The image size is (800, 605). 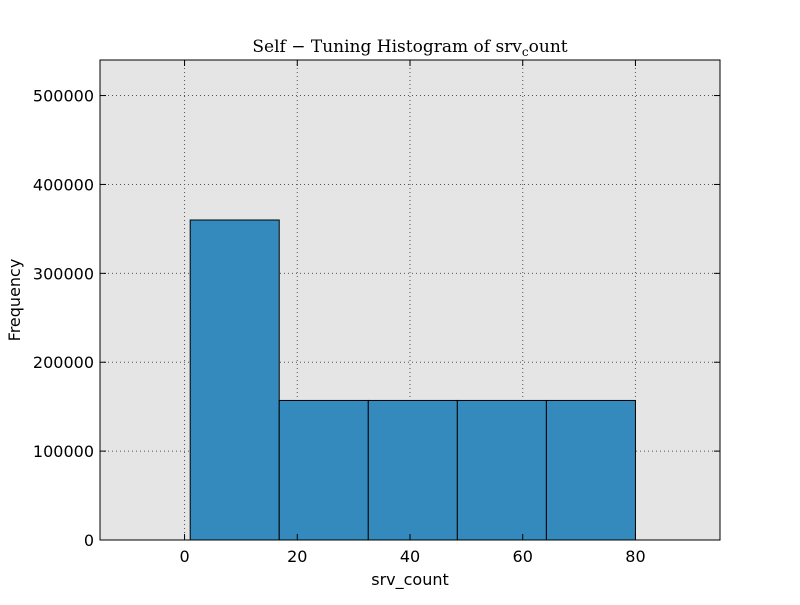 I want to click on y-tick-label: 300000, so click(x=63, y=273).